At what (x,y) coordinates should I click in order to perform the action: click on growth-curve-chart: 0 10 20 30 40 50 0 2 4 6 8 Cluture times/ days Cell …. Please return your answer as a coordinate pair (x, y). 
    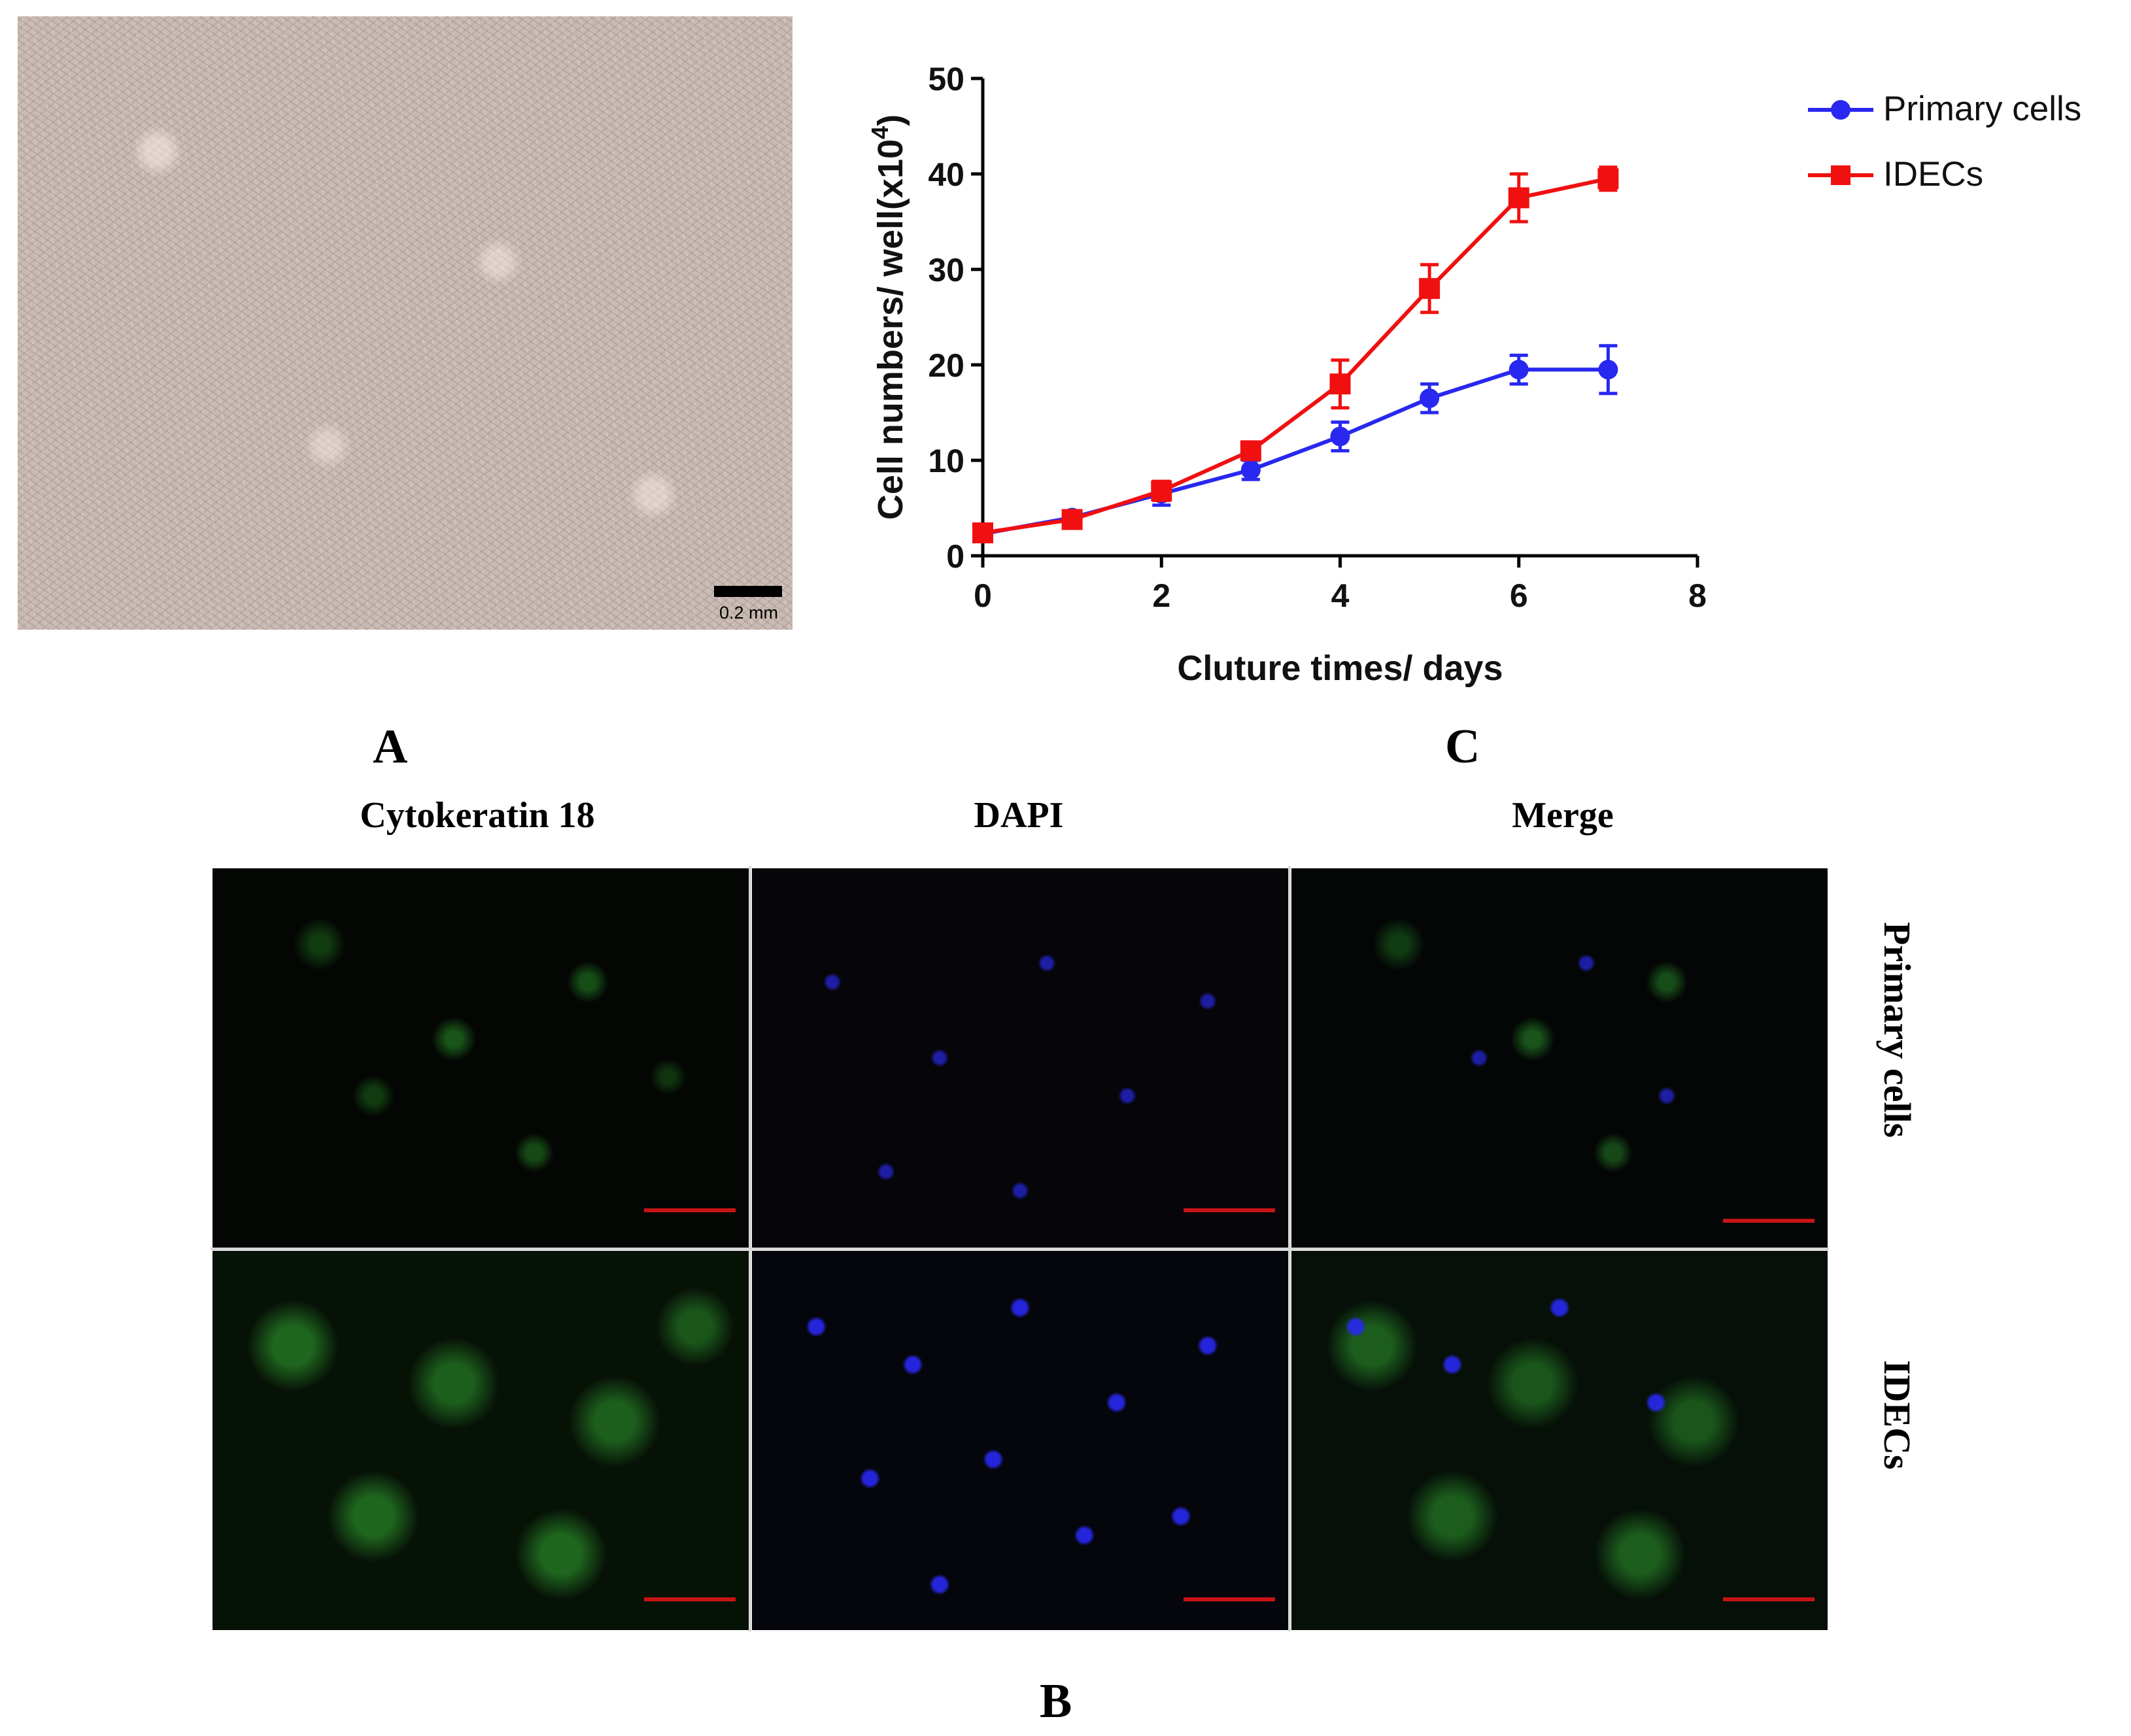
    Looking at the image, I should click on (1286, 375).